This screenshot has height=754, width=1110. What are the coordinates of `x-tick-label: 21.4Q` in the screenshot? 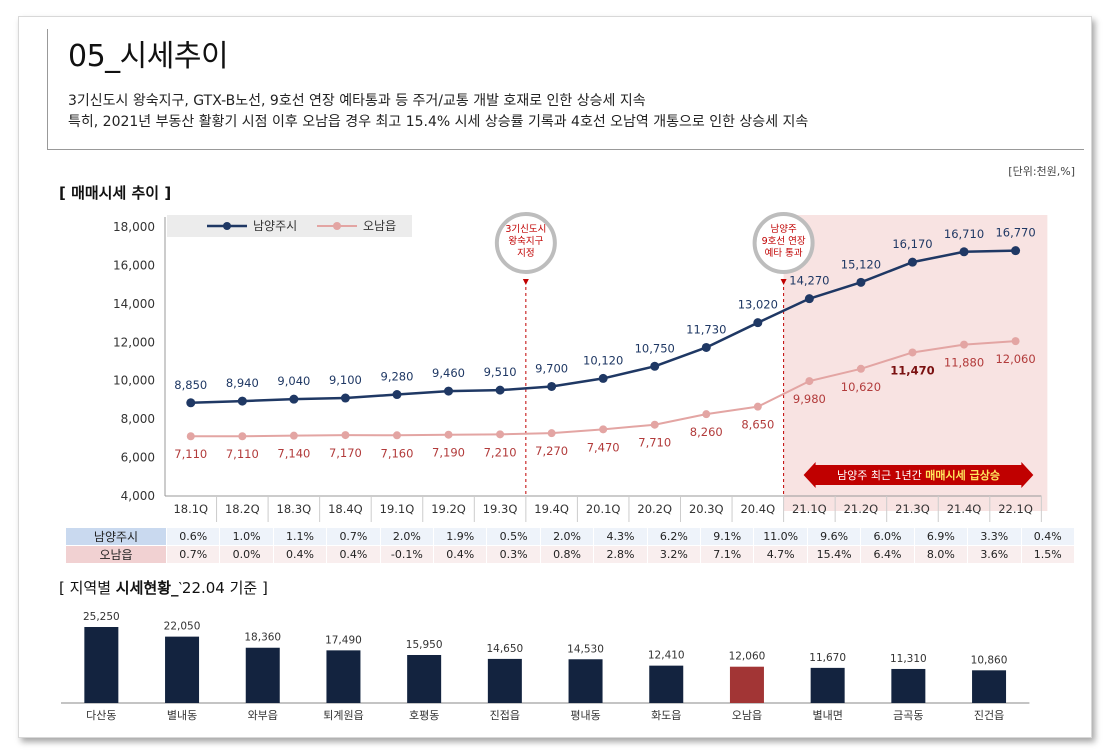 It's located at (964, 509).